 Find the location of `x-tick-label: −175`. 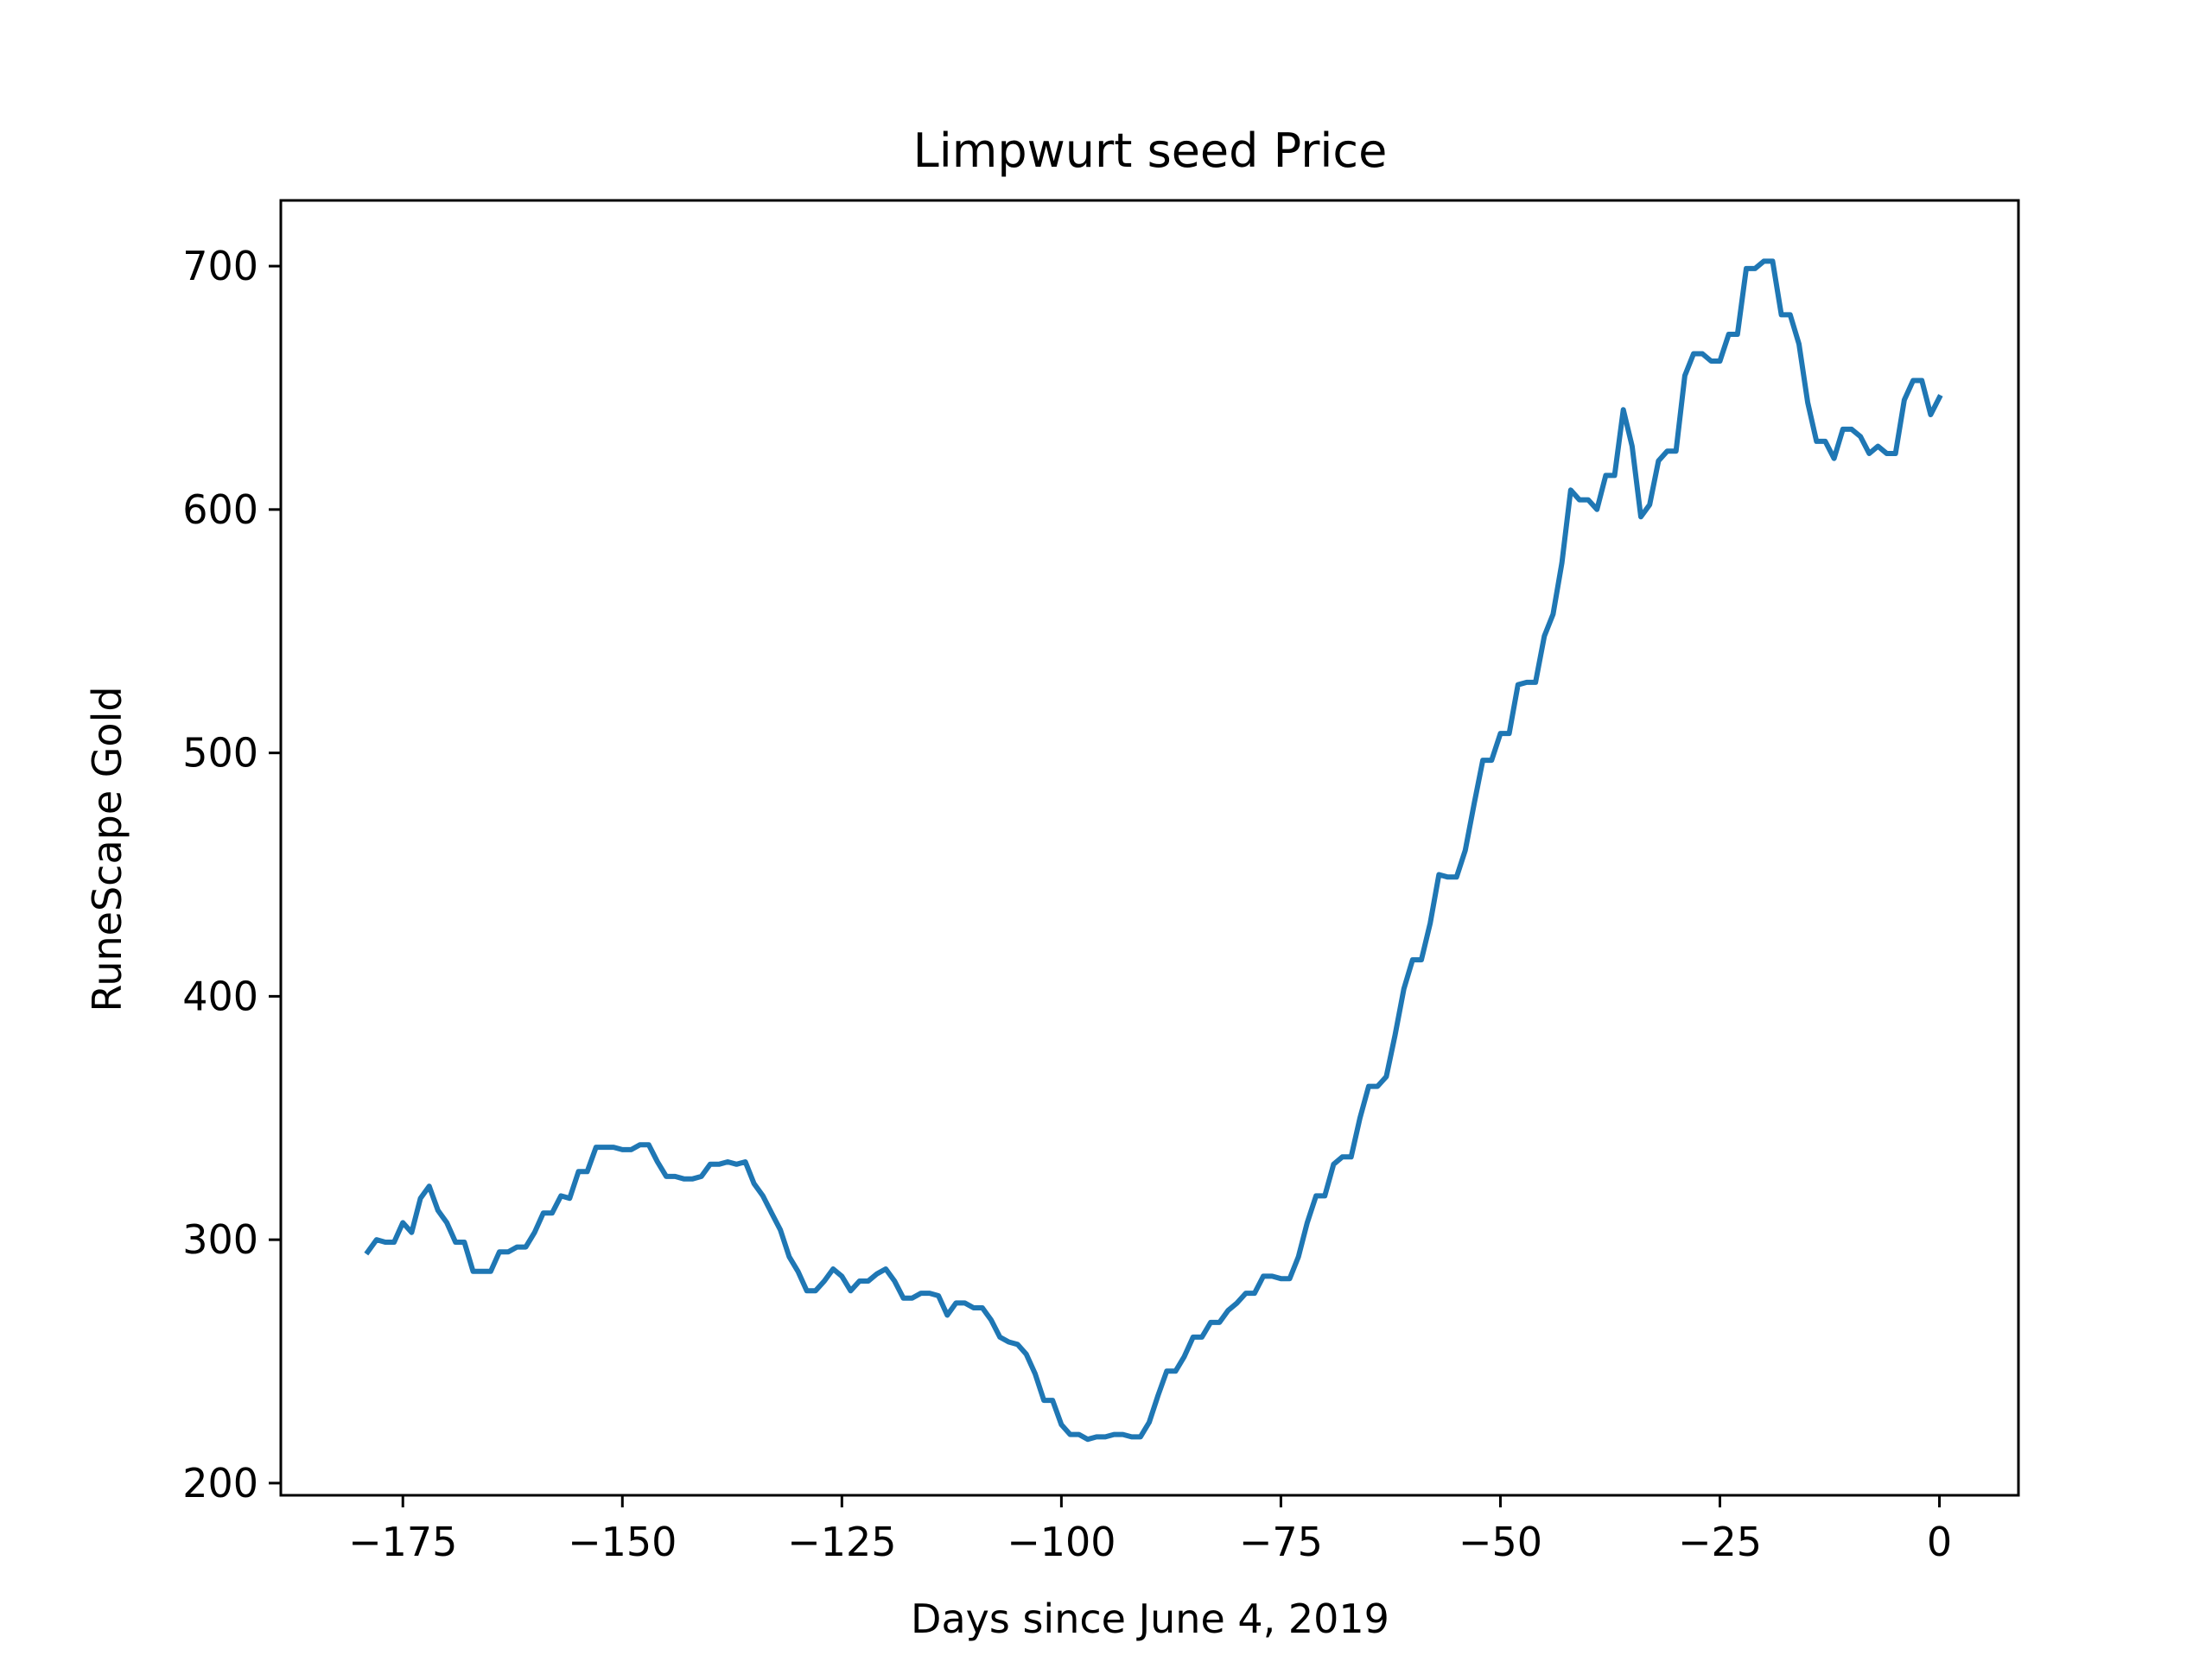

x-tick-label: −175 is located at coordinates (402, 1542).